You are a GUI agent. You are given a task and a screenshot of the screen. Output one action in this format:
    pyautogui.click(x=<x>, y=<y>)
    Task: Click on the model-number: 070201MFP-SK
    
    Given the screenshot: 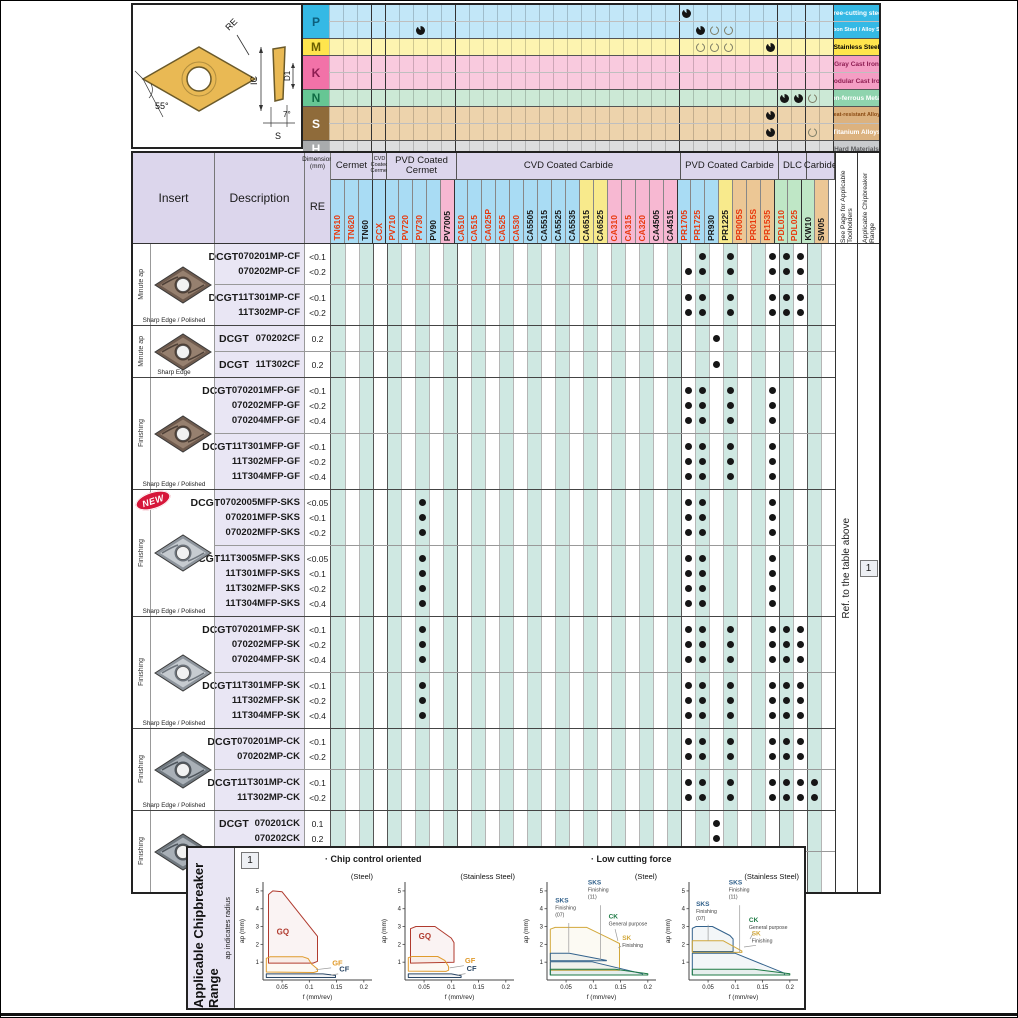 What is the action you would take?
    pyautogui.click(x=265, y=629)
    